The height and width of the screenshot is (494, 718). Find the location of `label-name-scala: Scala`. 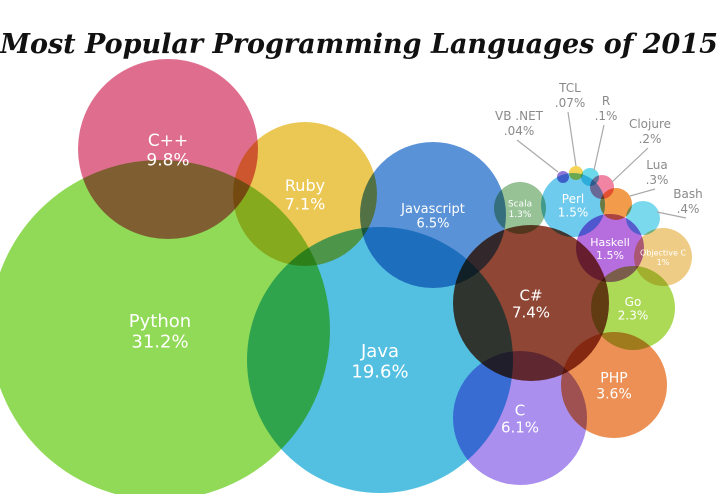

label-name-scala: Scala is located at coordinates (520, 204).